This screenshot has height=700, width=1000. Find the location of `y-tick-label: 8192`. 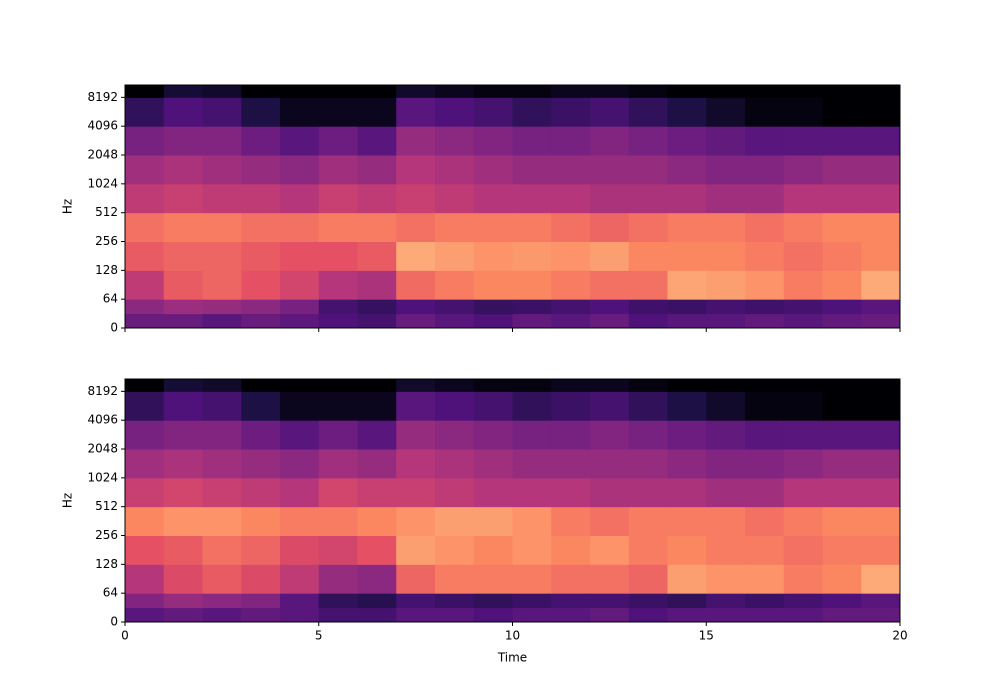

y-tick-label: 8192 is located at coordinates (102, 97).